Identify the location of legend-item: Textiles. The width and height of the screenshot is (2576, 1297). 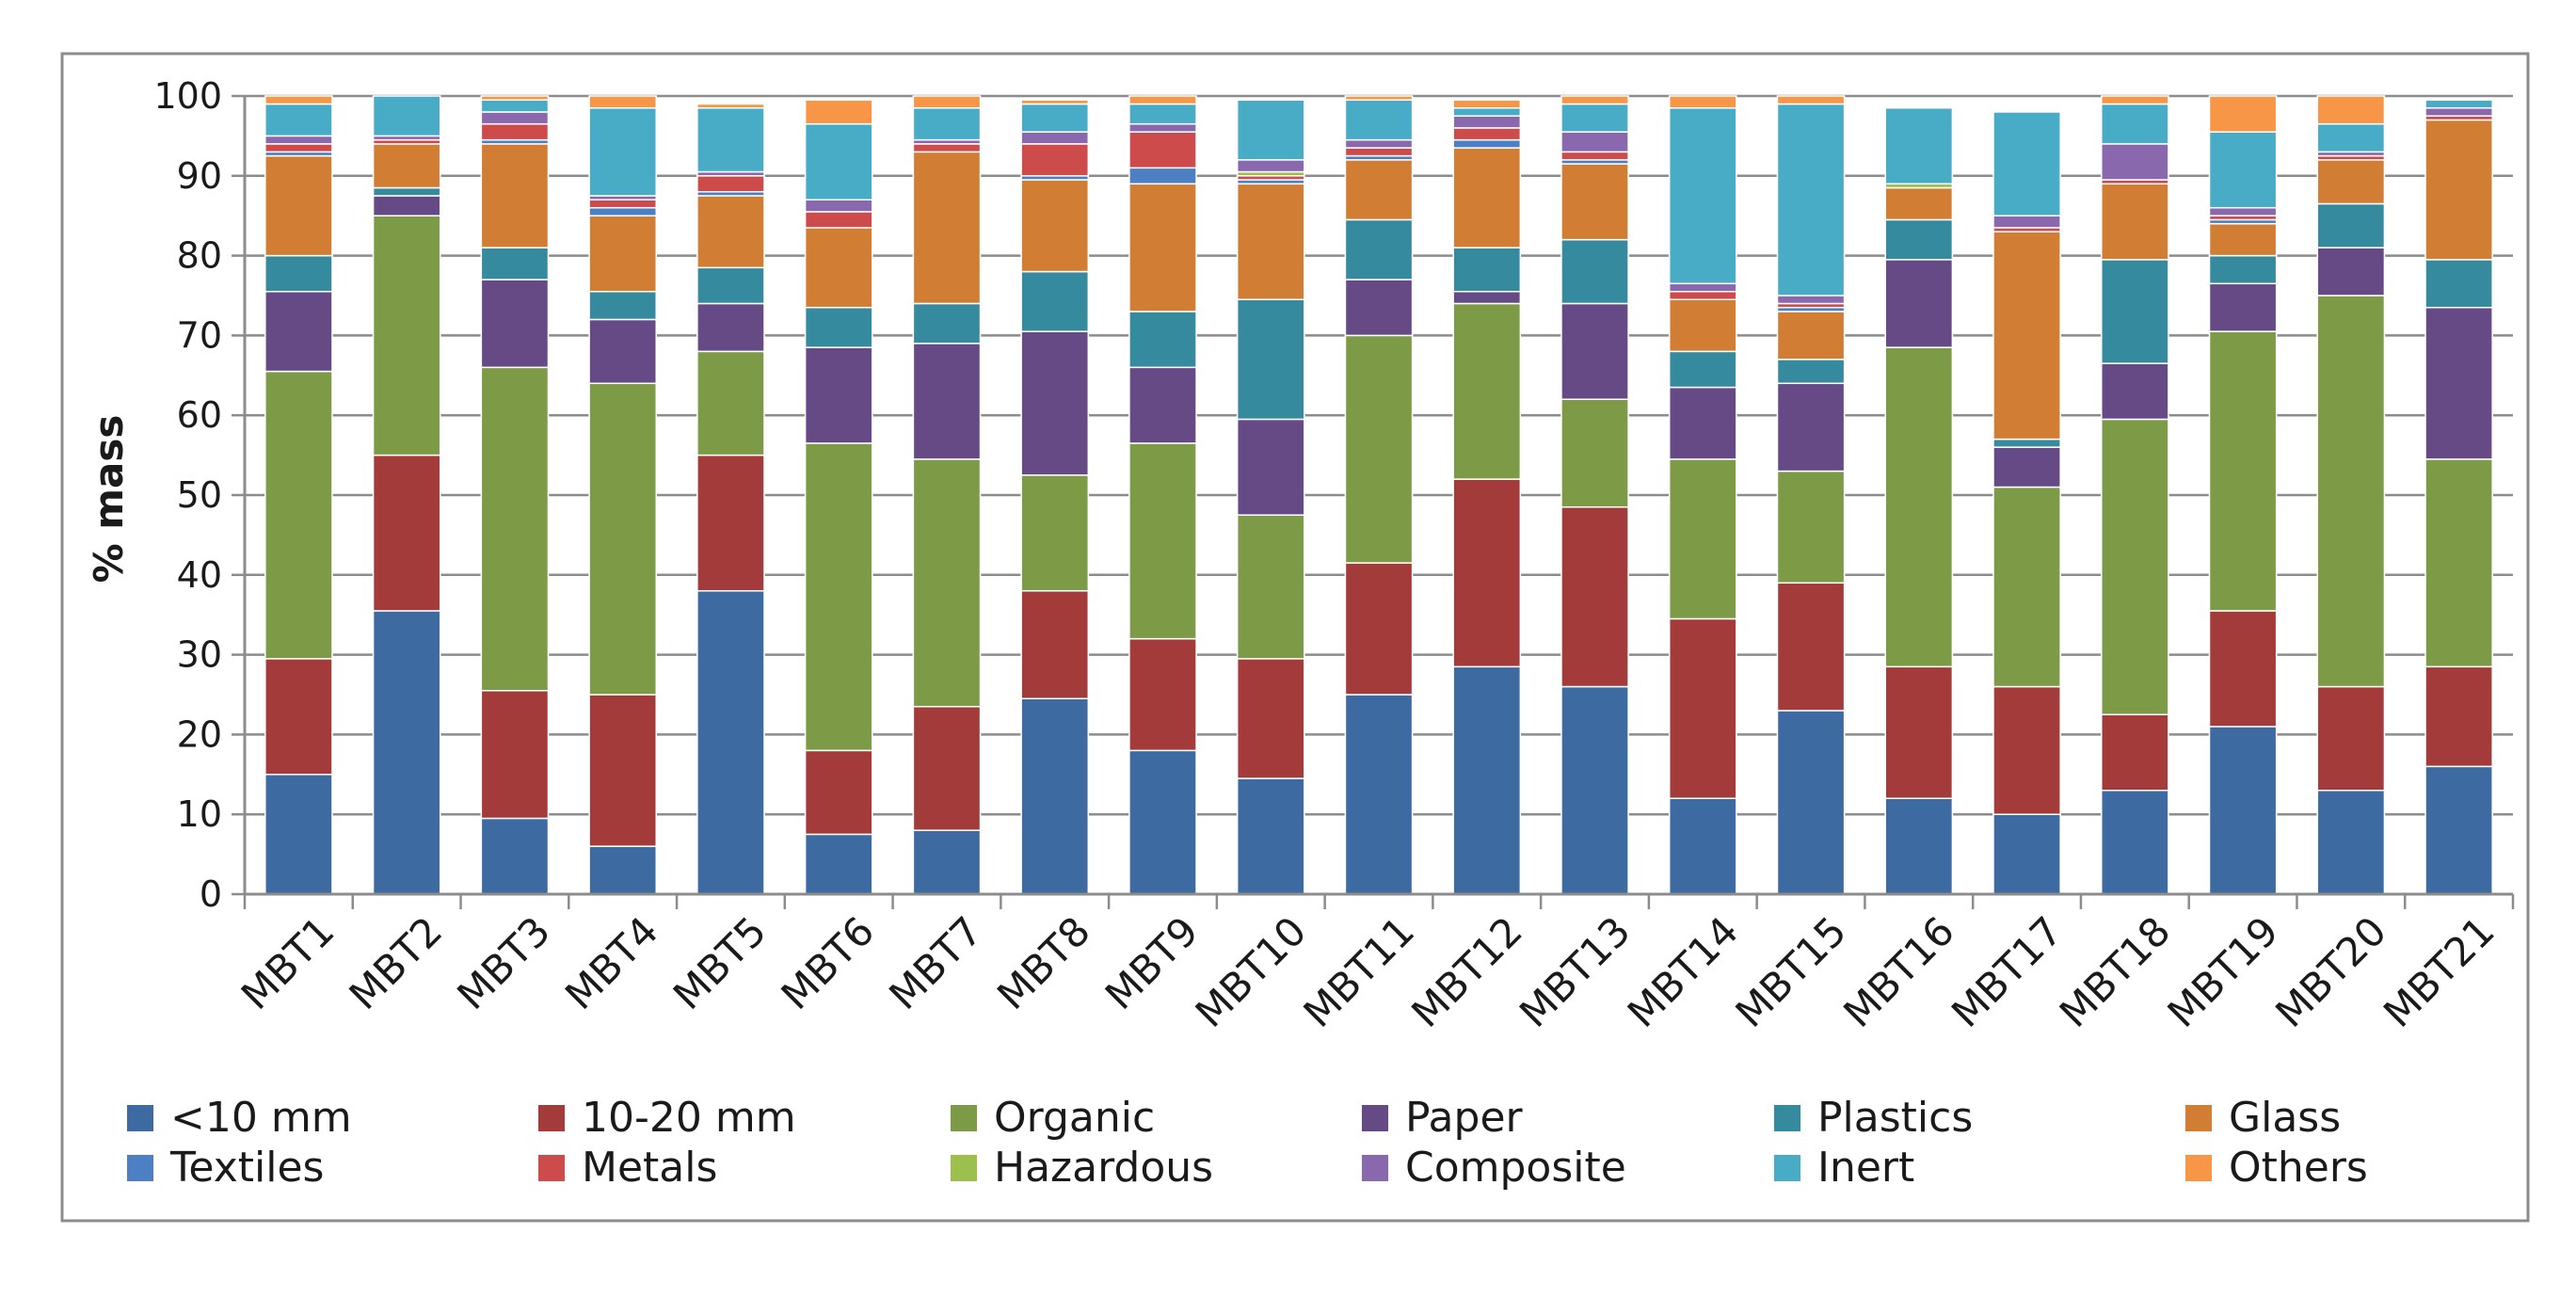
(225, 1168).